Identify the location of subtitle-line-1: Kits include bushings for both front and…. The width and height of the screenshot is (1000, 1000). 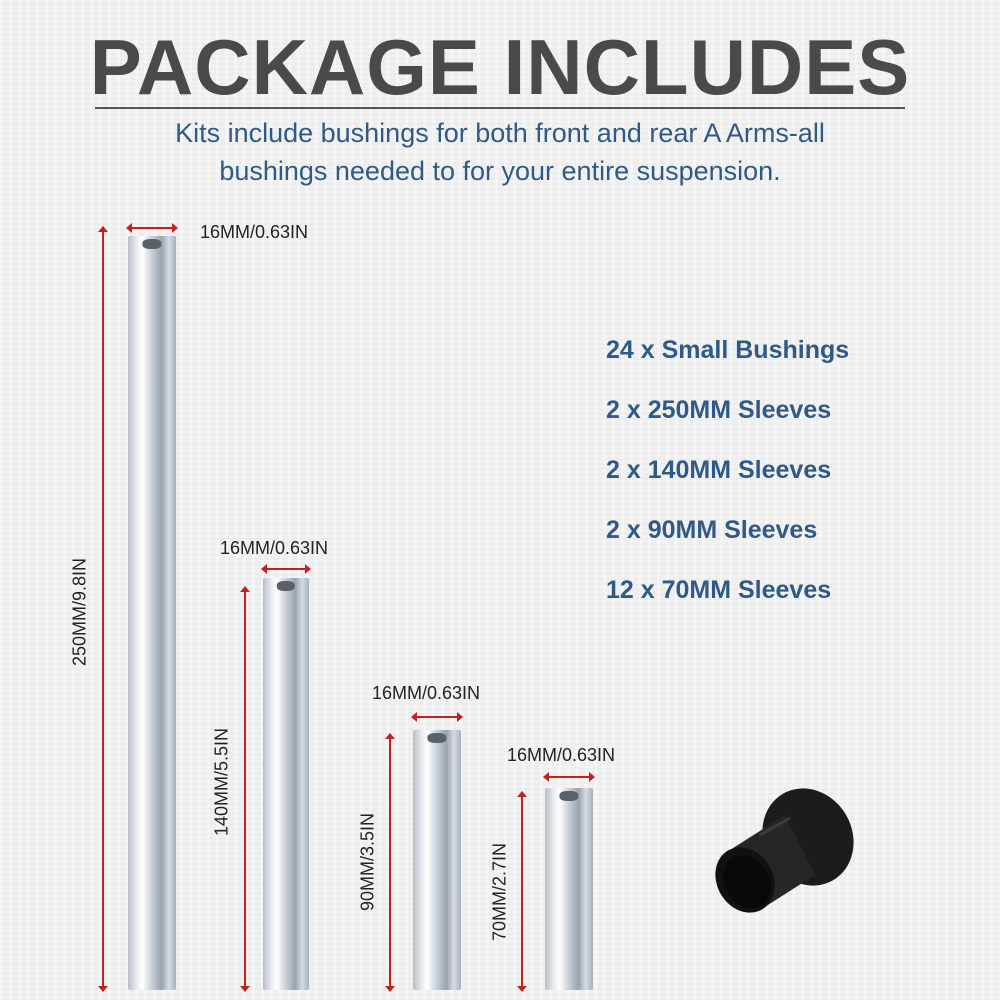
(500, 133).